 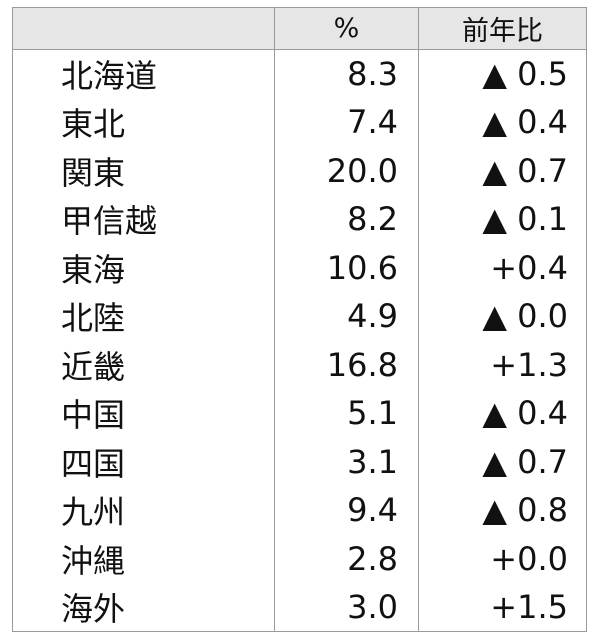 I want to click on table-row: 東海 10.6 +0.4, so click(x=299, y=267).